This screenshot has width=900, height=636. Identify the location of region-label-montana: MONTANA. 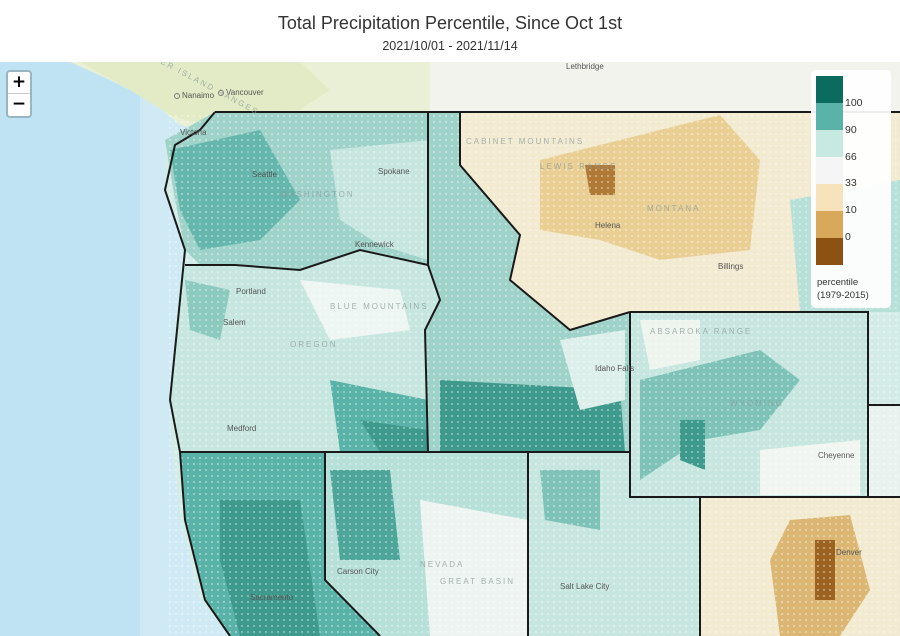
(674, 208).